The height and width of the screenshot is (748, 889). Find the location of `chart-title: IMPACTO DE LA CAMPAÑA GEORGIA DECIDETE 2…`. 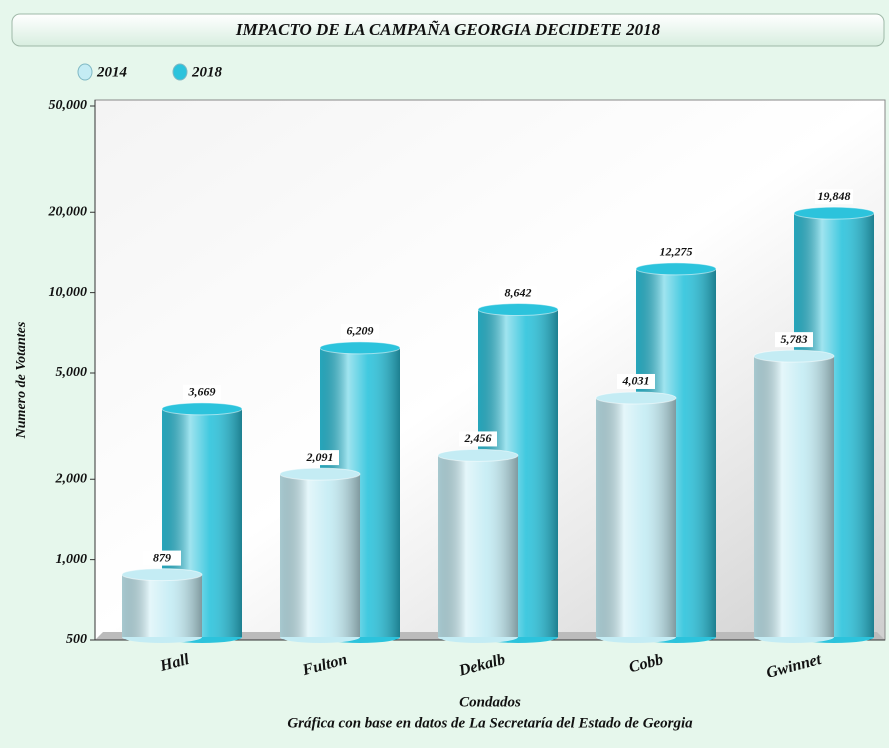

chart-title: IMPACTO DE LA CAMPAÑA GEORGIA DECIDETE 2… is located at coordinates (448, 29).